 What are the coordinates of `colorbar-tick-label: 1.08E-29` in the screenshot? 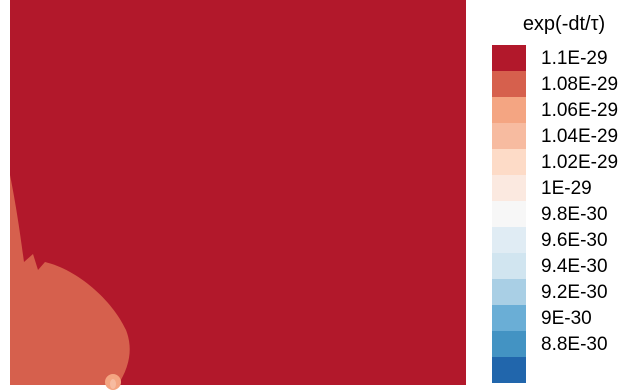 It's located at (579, 84).